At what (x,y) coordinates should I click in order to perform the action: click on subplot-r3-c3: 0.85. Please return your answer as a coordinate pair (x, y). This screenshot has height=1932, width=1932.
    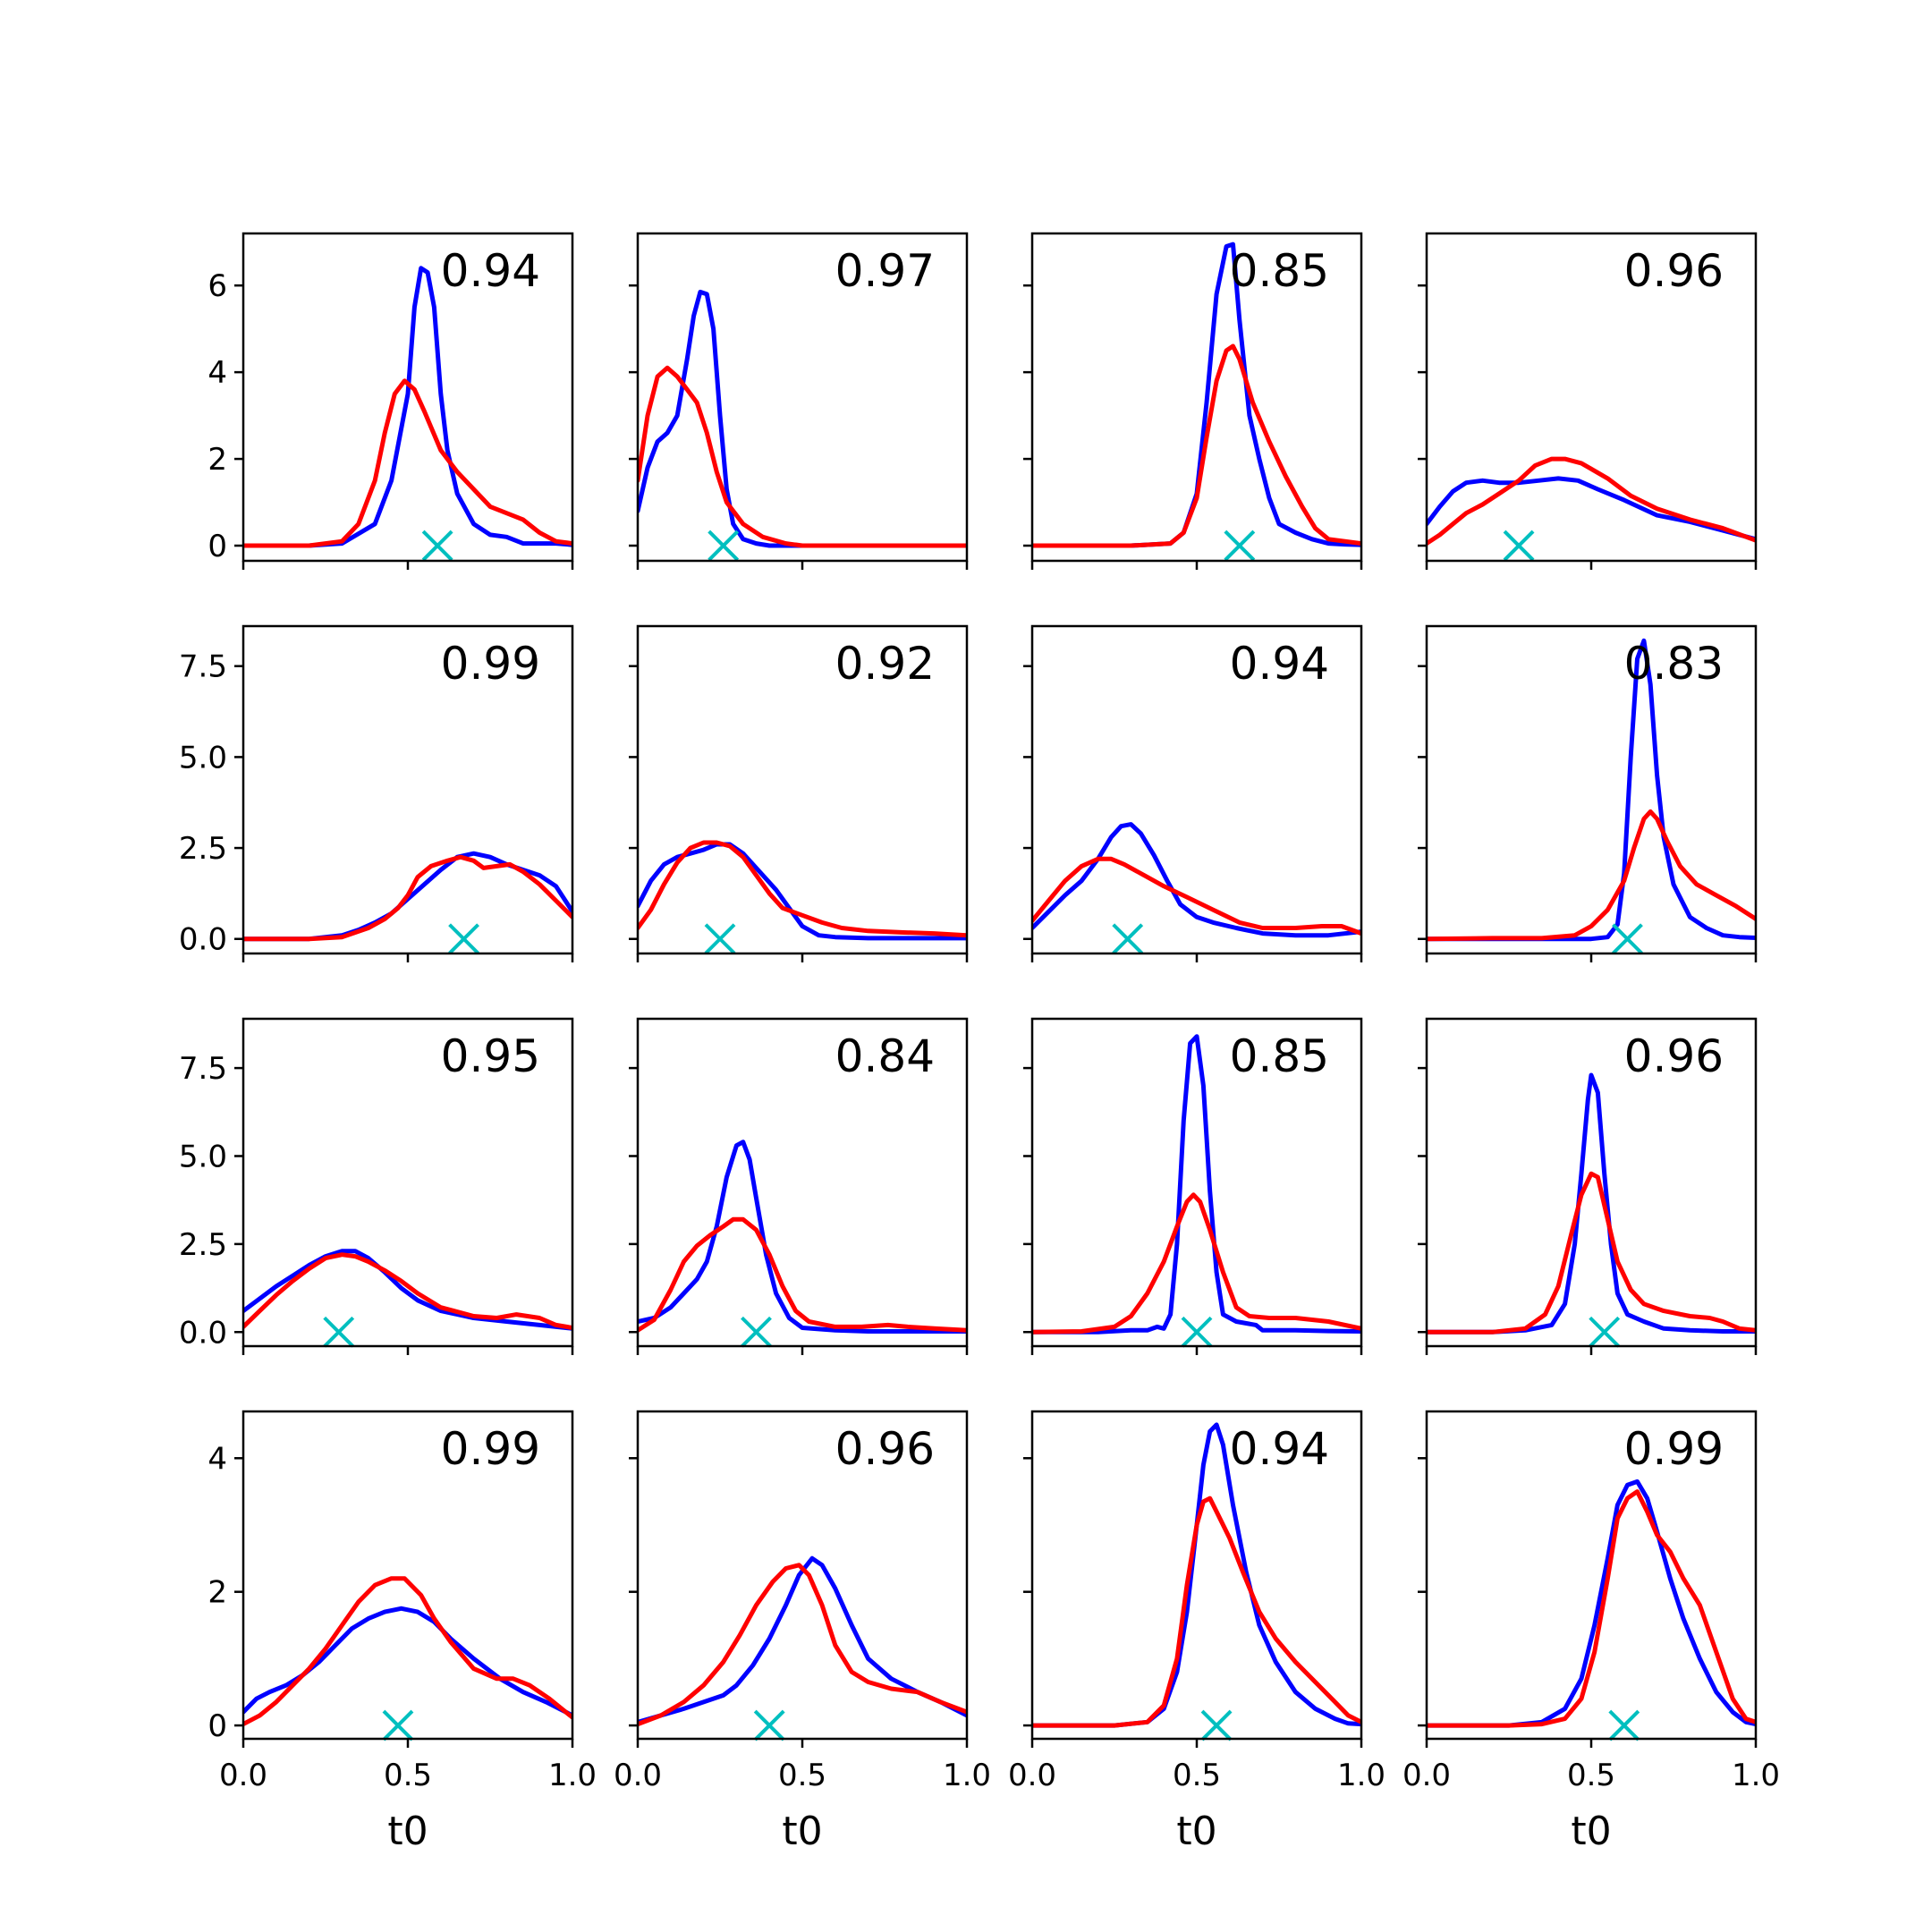
    Looking at the image, I should click on (1193, 1186).